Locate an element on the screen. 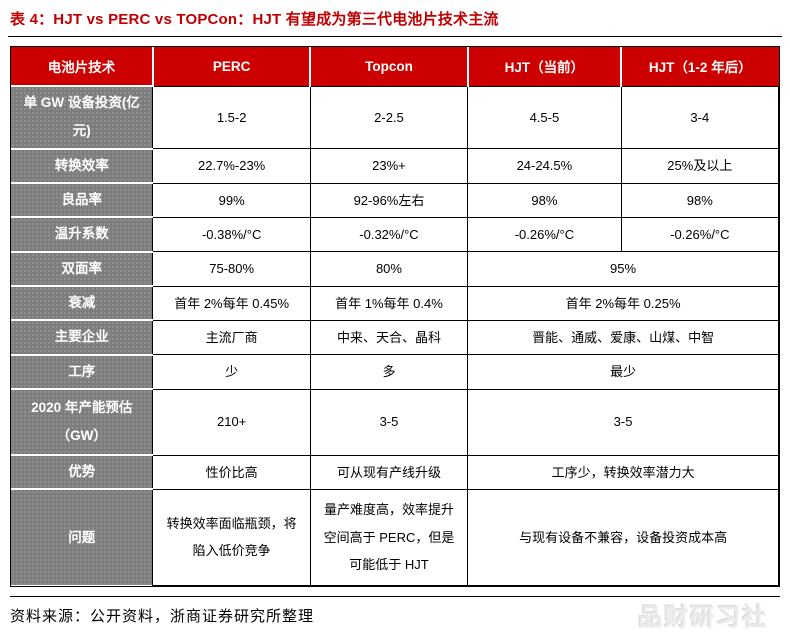  table-cell: 首年 2%每年 0.45% is located at coordinates (231, 303).